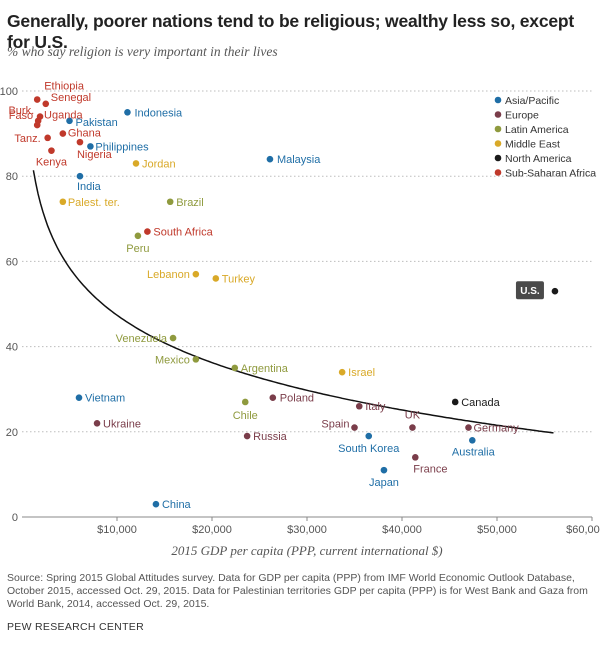 This screenshot has height=653, width=600. Describe the element at coordinates (538, 159) in the screenshot. I see `legend-label: North America` at that location.